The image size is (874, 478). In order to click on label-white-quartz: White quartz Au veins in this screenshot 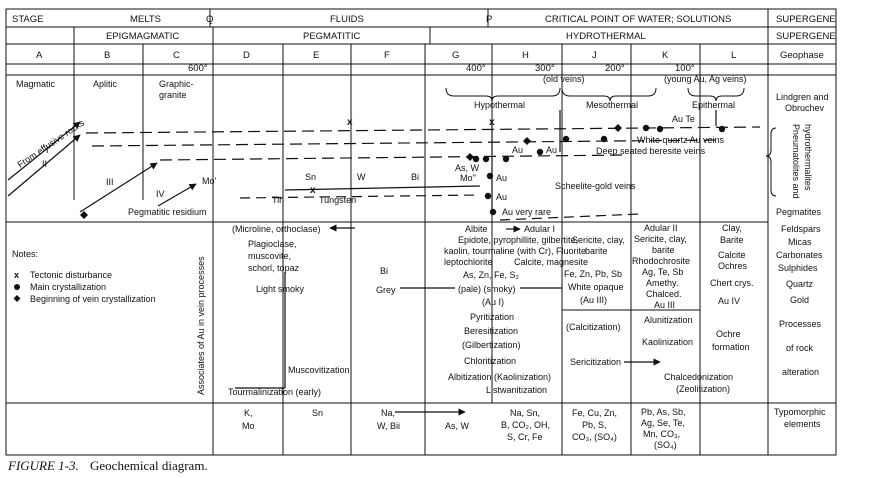, I will do `click(681, 140)`.